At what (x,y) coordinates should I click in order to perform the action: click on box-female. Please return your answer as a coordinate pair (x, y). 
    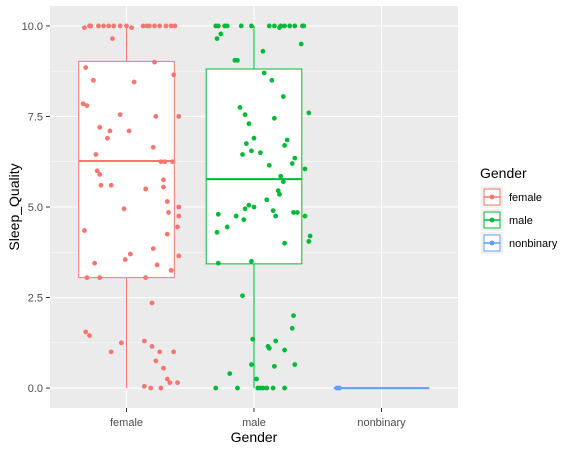
    Looking at the image, I should click on (126, 207).